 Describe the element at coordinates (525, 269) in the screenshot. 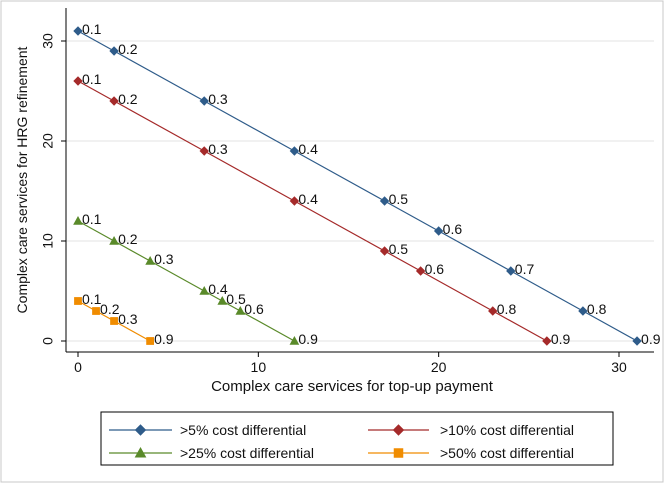

I see `series-1-label-7: 0.7` at that location.